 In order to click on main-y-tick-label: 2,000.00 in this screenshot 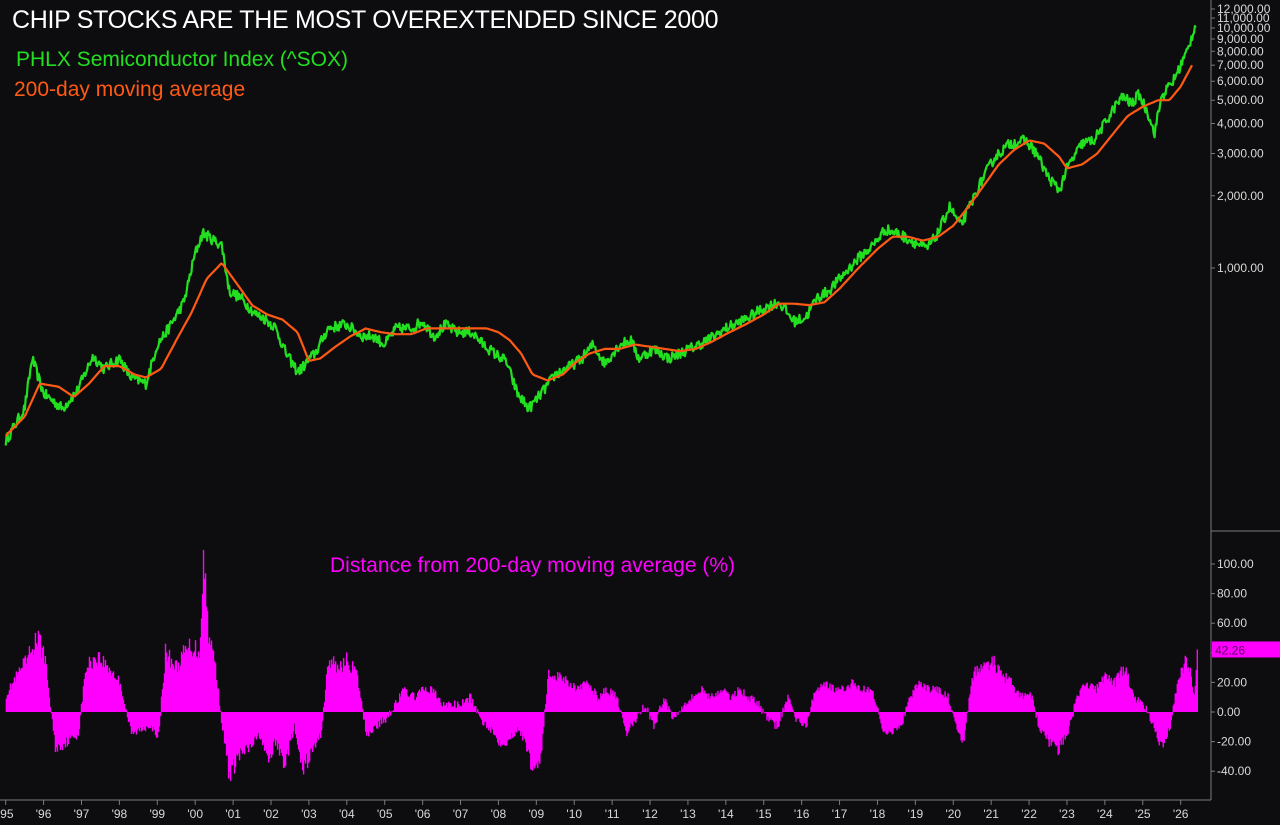, I will do `click(1240, 196)`.